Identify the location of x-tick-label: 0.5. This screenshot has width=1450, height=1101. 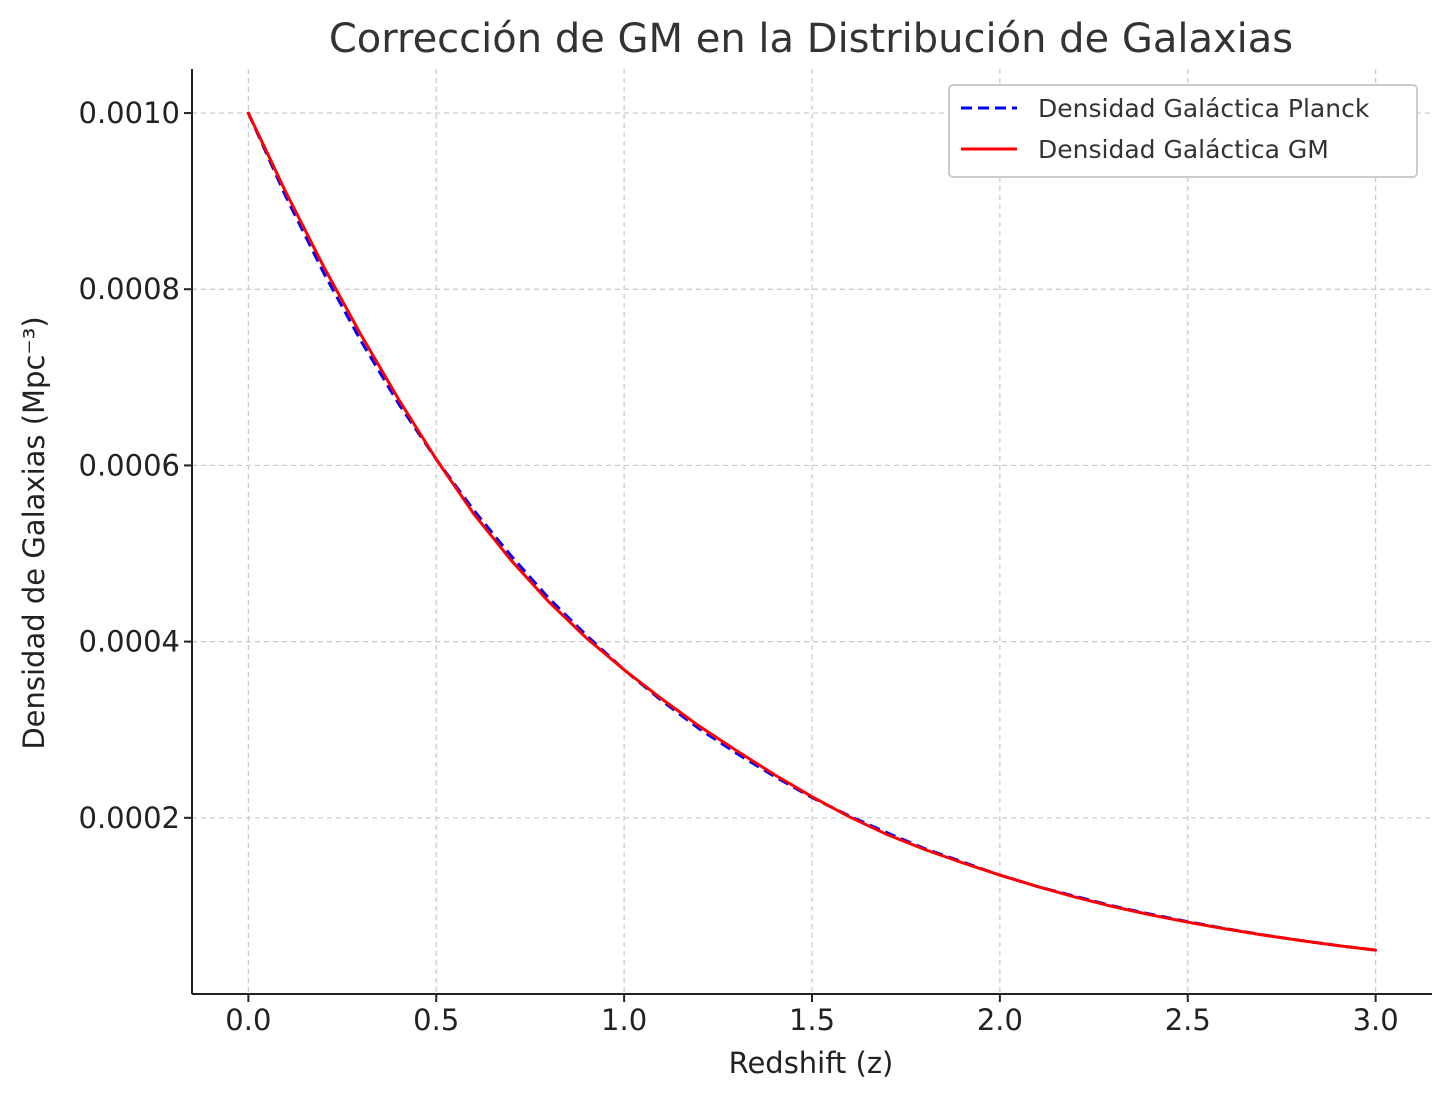
(436, 1020).